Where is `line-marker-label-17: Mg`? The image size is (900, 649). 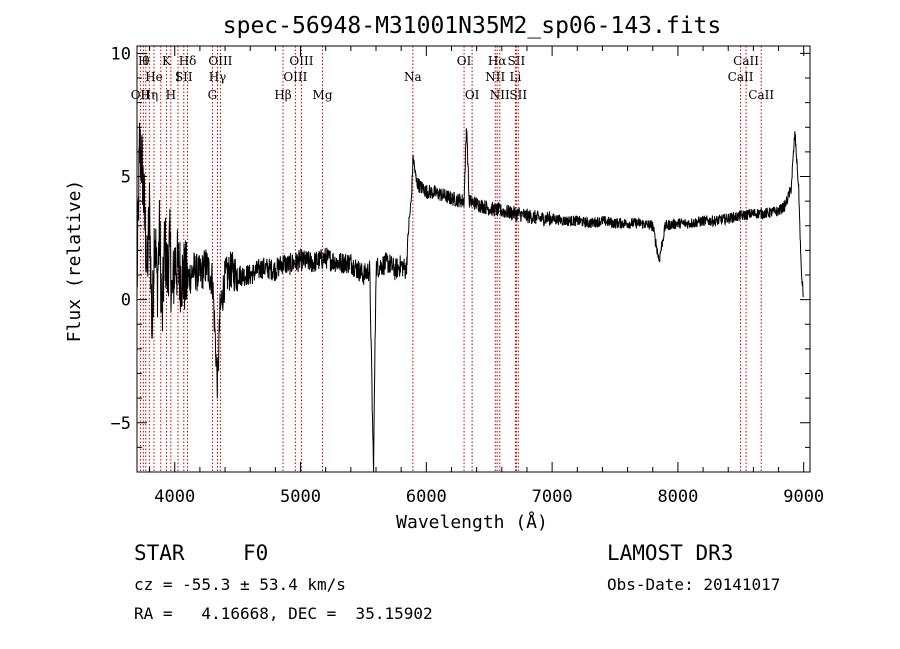 line-marker-label-17: Mg is located at coordinates (323, 95).